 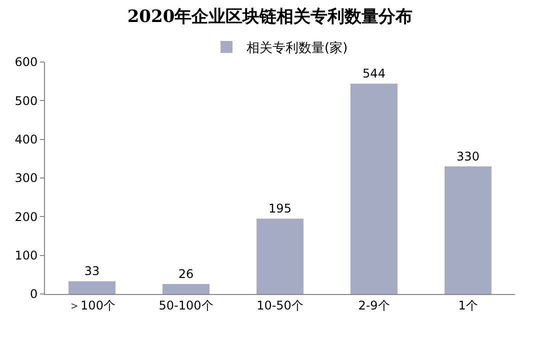 I want to click on x-tick-label: 2-9个, so click(x=374, y=305).